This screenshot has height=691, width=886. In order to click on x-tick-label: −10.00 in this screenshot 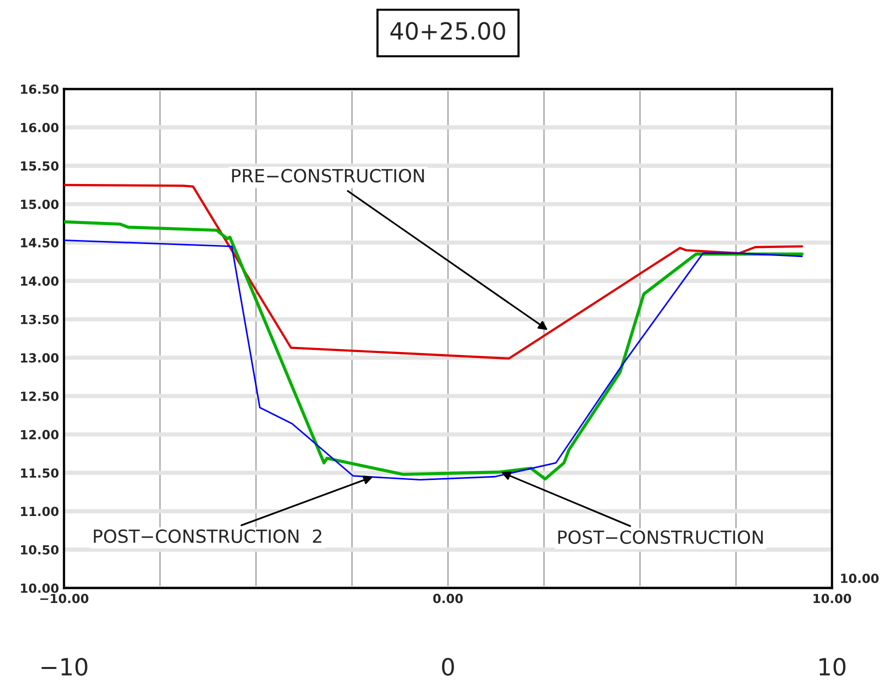, I will do `click(64, 599)`.